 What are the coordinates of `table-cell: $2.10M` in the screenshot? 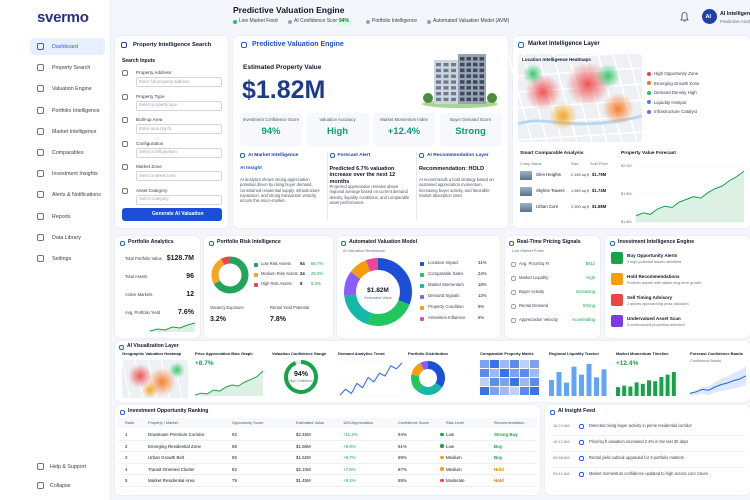 It's located at (303, 469).